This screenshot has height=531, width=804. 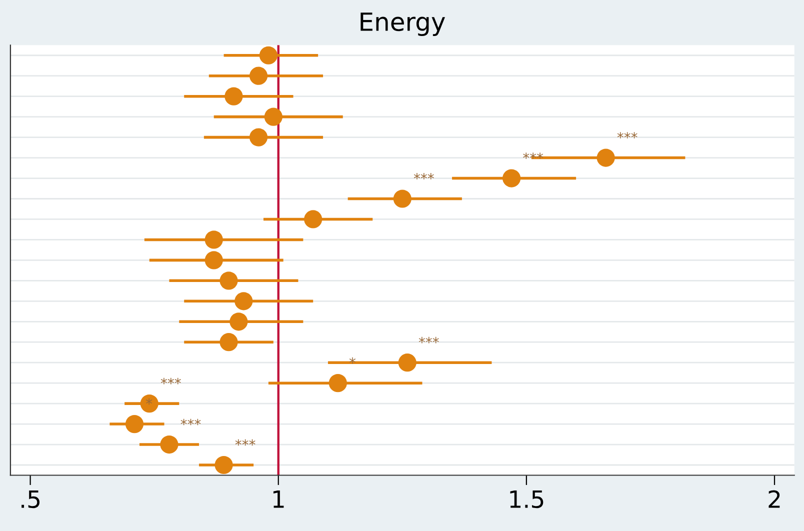 I want to click on data-label: *, so click(x=149, y=401).